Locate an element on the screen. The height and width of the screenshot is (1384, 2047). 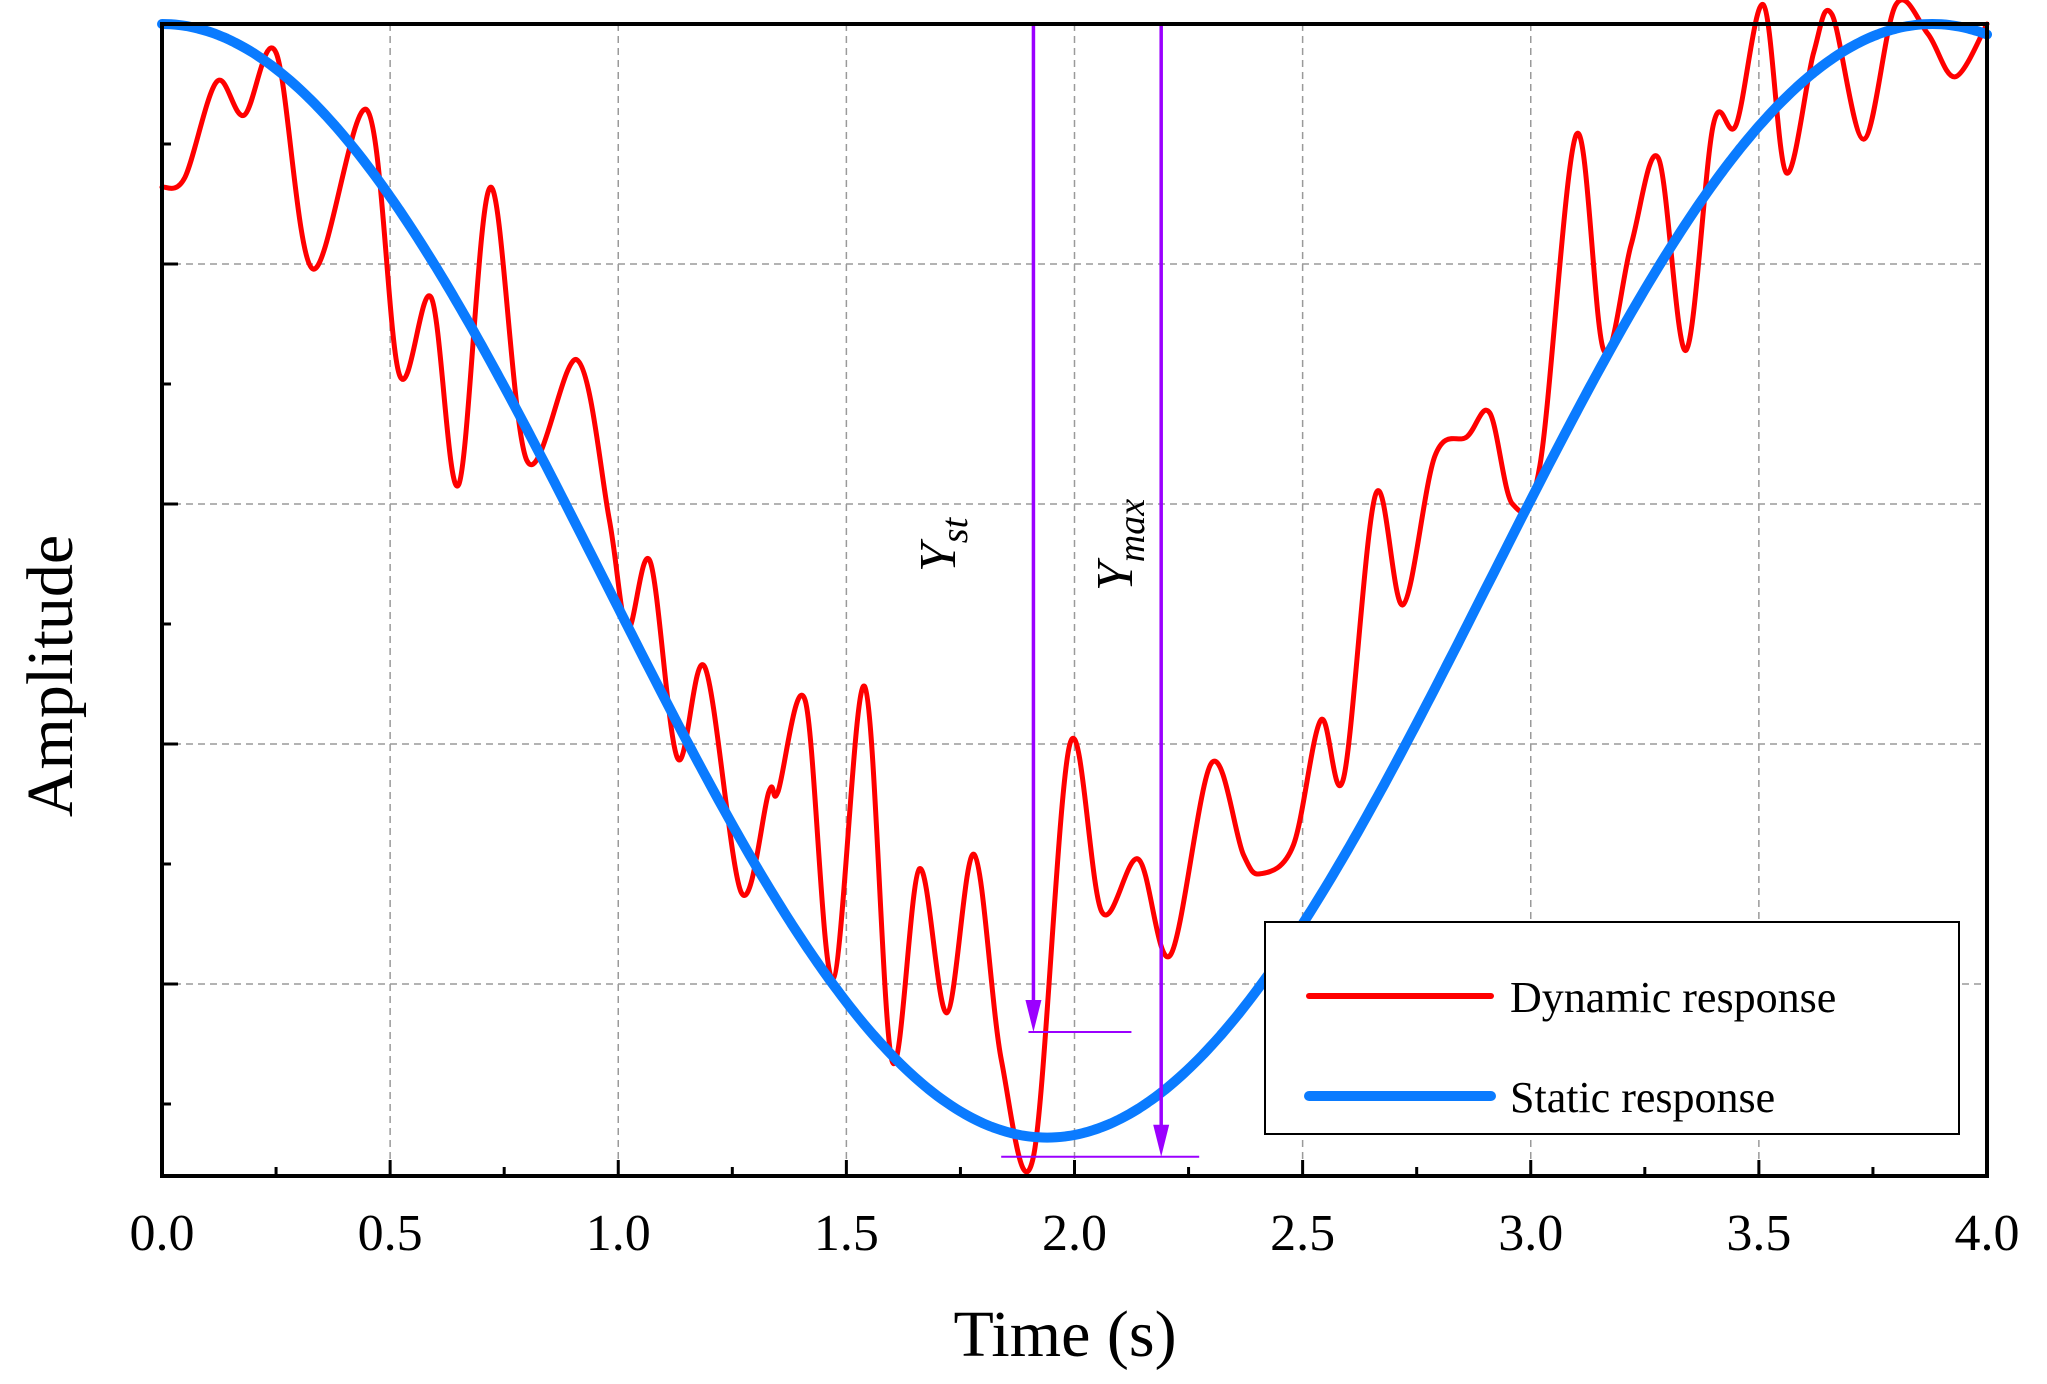
x-axis-title: Time (s) is located at coordinates (1064, 1334).